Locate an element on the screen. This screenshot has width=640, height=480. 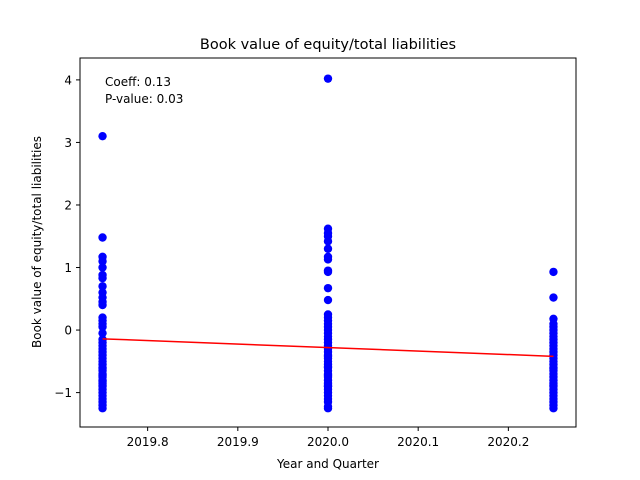
y-tick-label: −1 is located at coordinates (63, 393).